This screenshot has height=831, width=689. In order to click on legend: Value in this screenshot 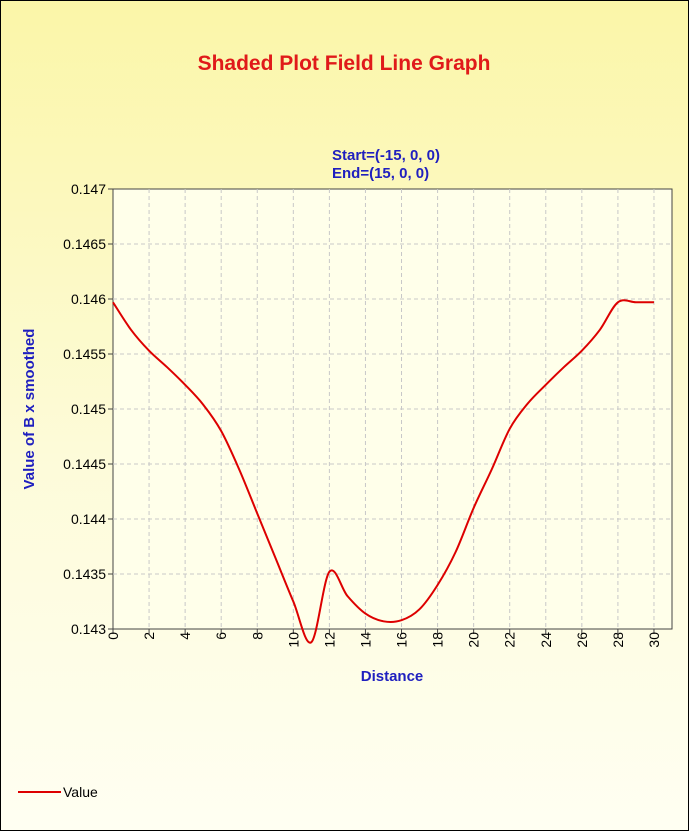, I will do `click(58, 792)`.